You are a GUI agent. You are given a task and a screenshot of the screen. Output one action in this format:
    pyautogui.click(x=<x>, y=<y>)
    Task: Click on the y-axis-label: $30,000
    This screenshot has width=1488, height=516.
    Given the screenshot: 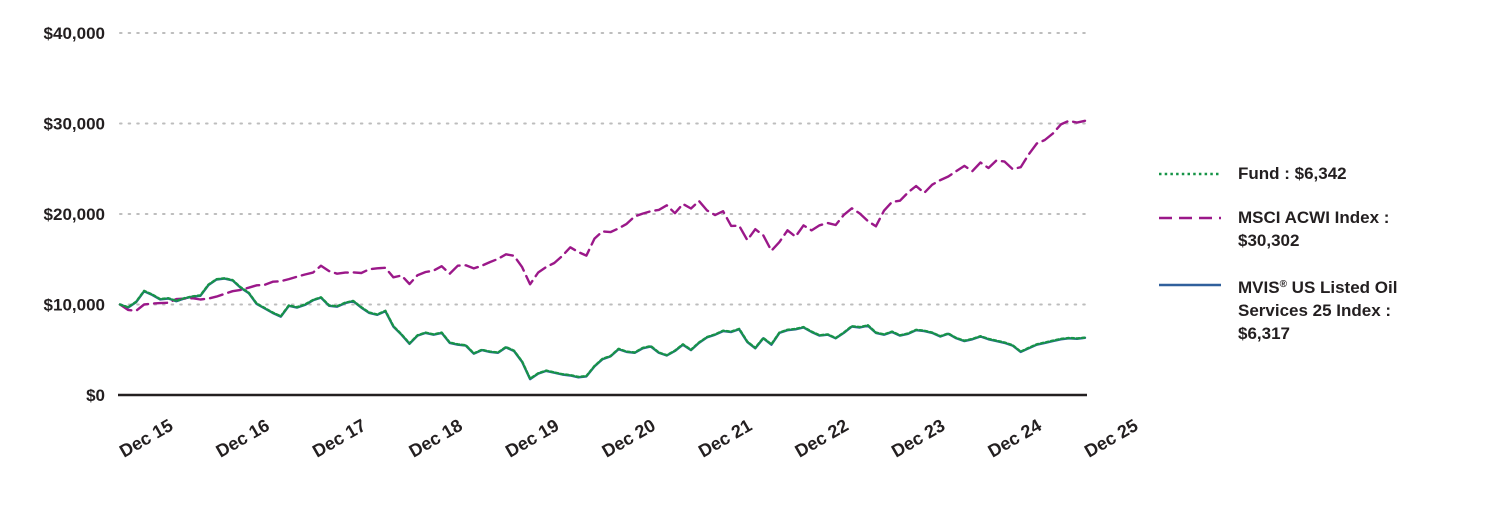 What is the action you would take?
    pyautogui.click(x=74, y=124)
    